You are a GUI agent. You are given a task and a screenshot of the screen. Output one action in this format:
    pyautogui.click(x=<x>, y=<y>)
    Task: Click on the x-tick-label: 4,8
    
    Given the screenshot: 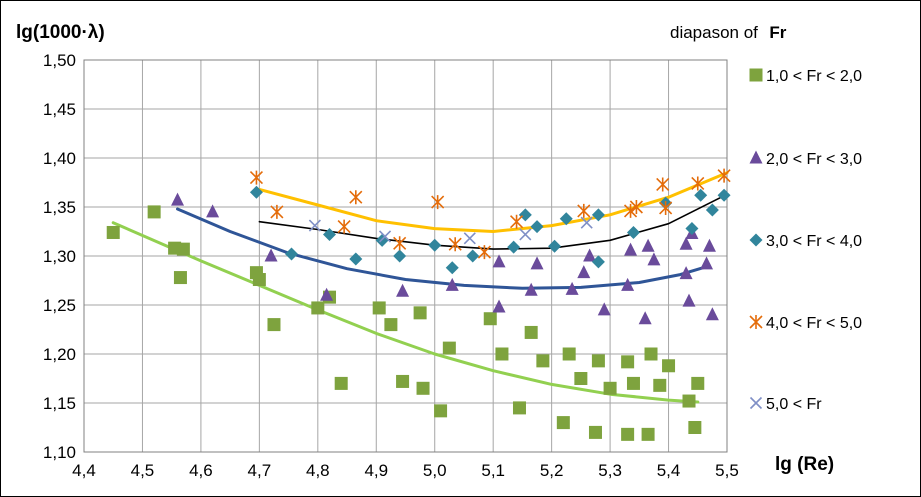 What is the action you would take?
    pyautogui.click(x=318, y=470)
    